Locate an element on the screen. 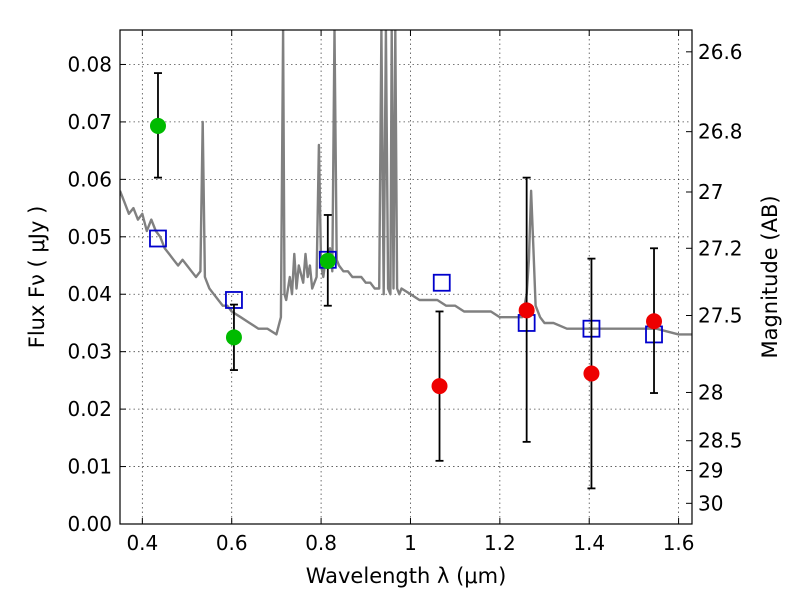  magnitude-tick-label: 30 is located at coordinates (710, 503).